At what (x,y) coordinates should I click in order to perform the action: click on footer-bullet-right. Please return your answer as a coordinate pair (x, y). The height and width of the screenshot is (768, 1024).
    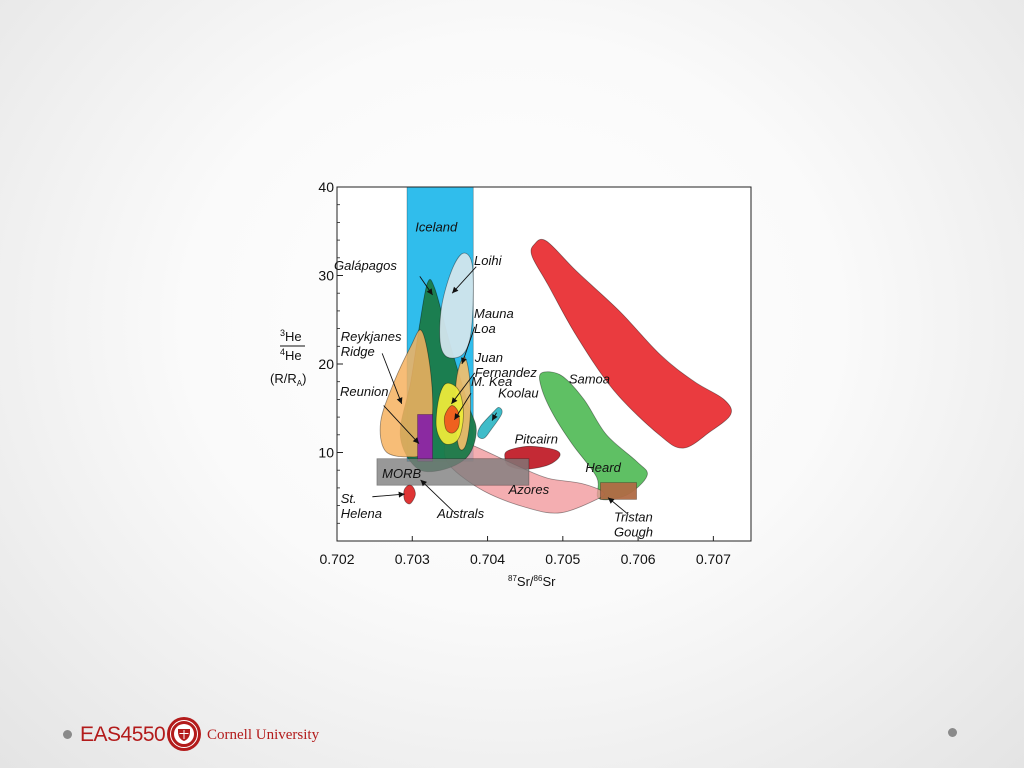
    Looking at the image, I should click on (952, 732).